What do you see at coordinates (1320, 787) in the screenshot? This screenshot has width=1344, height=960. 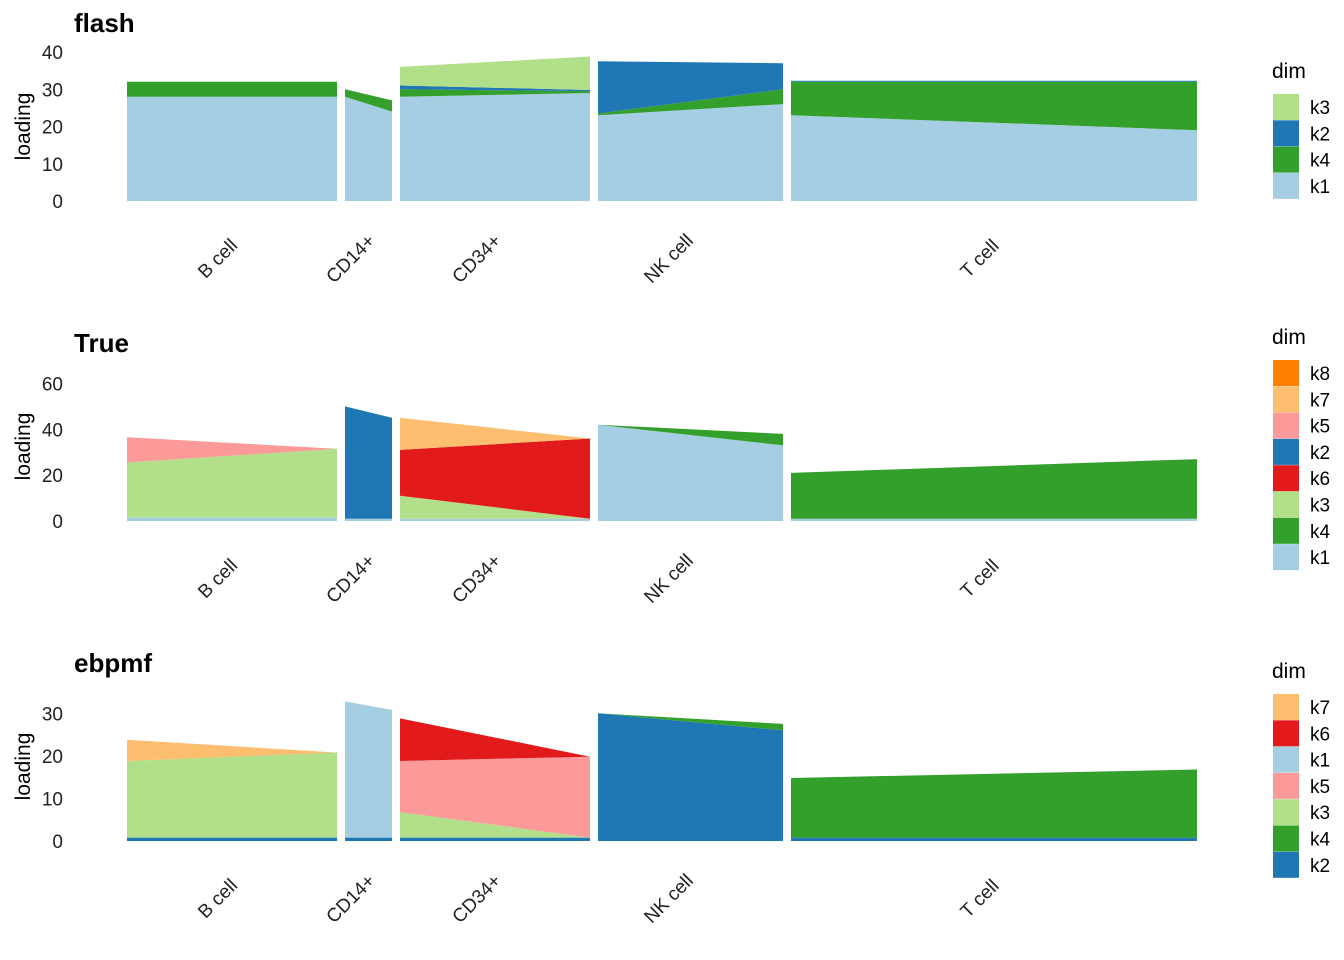 I see `legend-label-k5: k5` at bounding box center [1320, 787].